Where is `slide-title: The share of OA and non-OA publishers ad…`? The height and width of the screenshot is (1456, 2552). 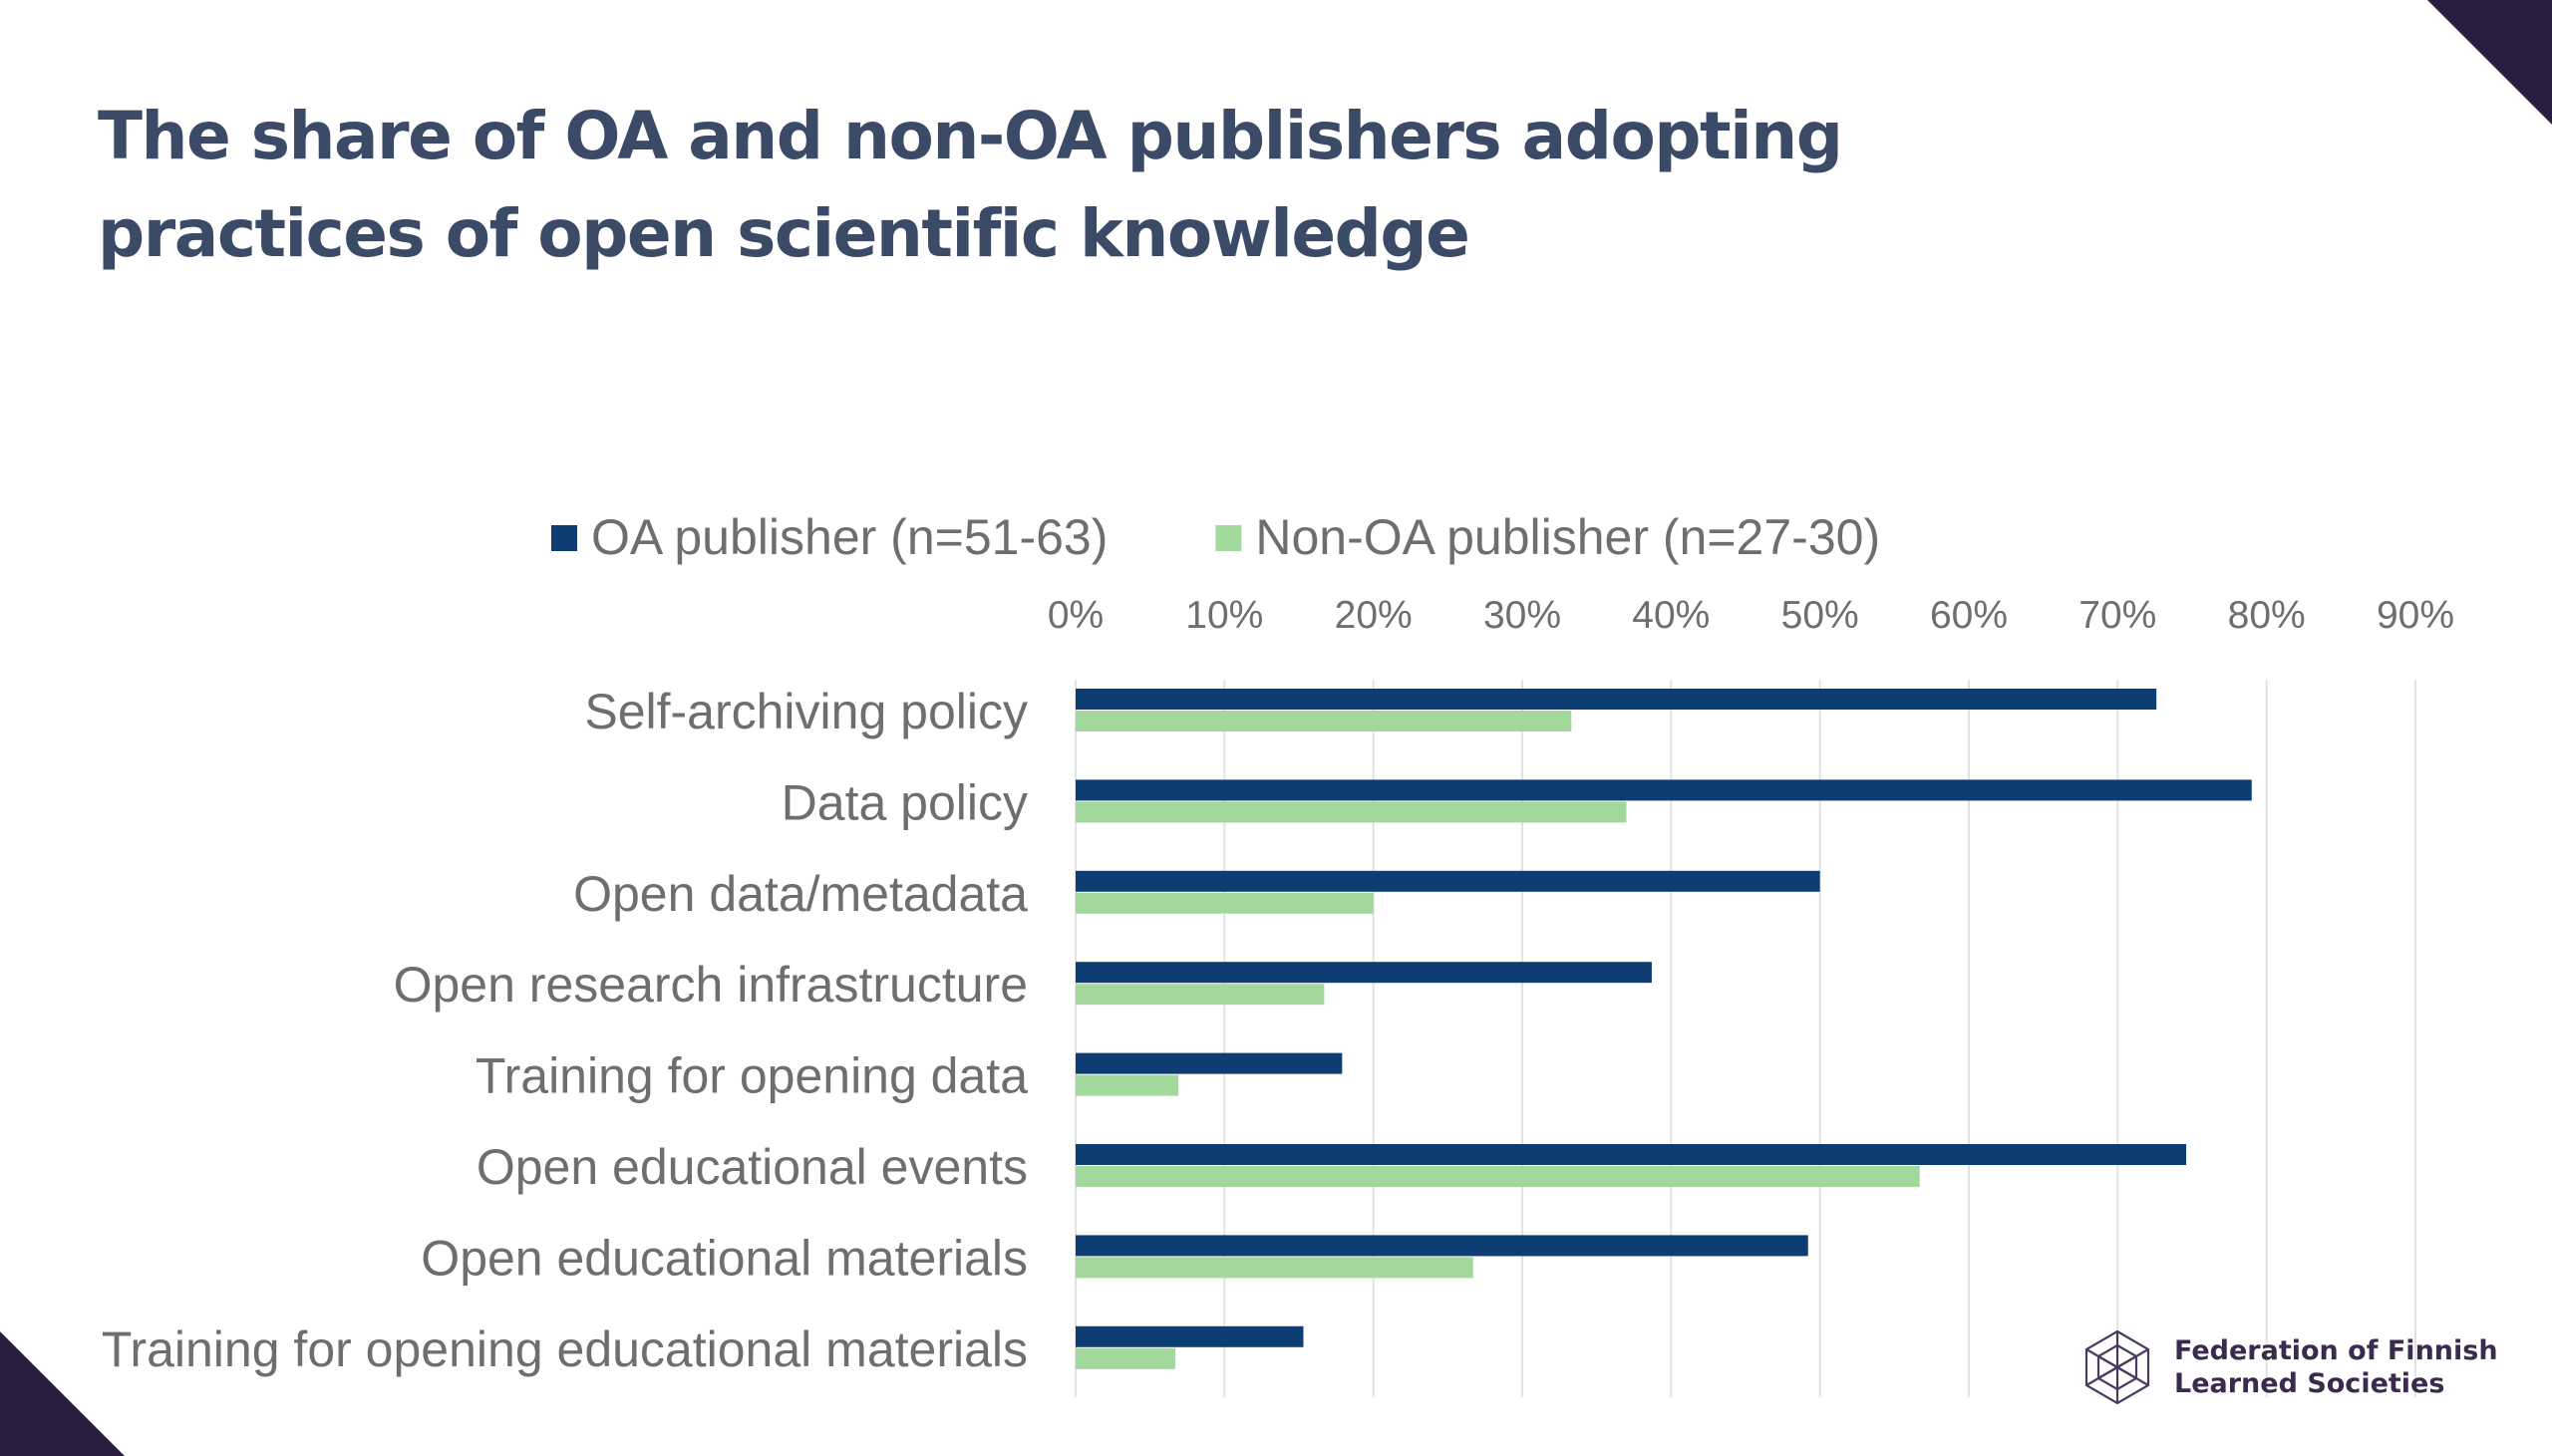
slide-title: The share of OA and non-OA publishers ad… is located at coordinates (1045, 185).